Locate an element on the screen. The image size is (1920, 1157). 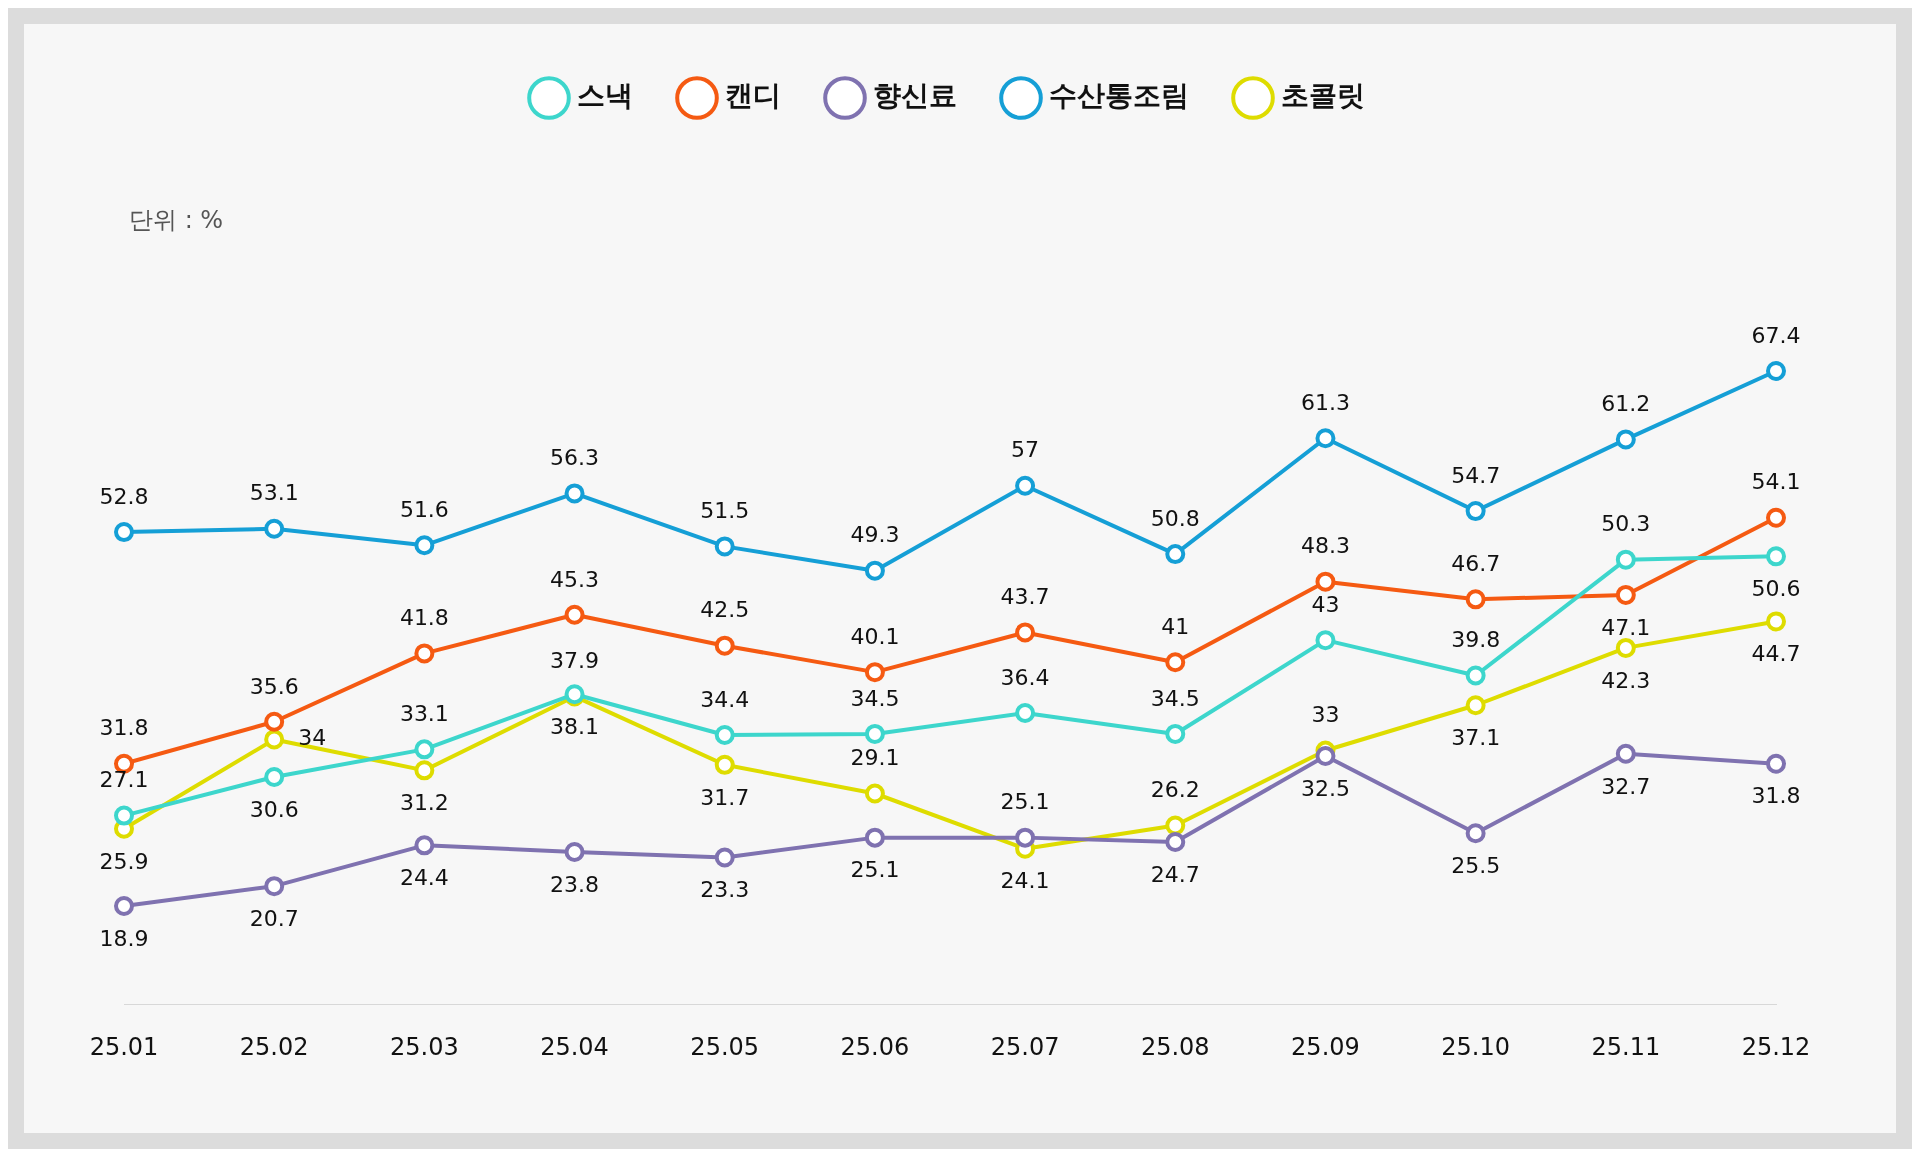
data-label: 57 is located at coordinates (1025, 450).